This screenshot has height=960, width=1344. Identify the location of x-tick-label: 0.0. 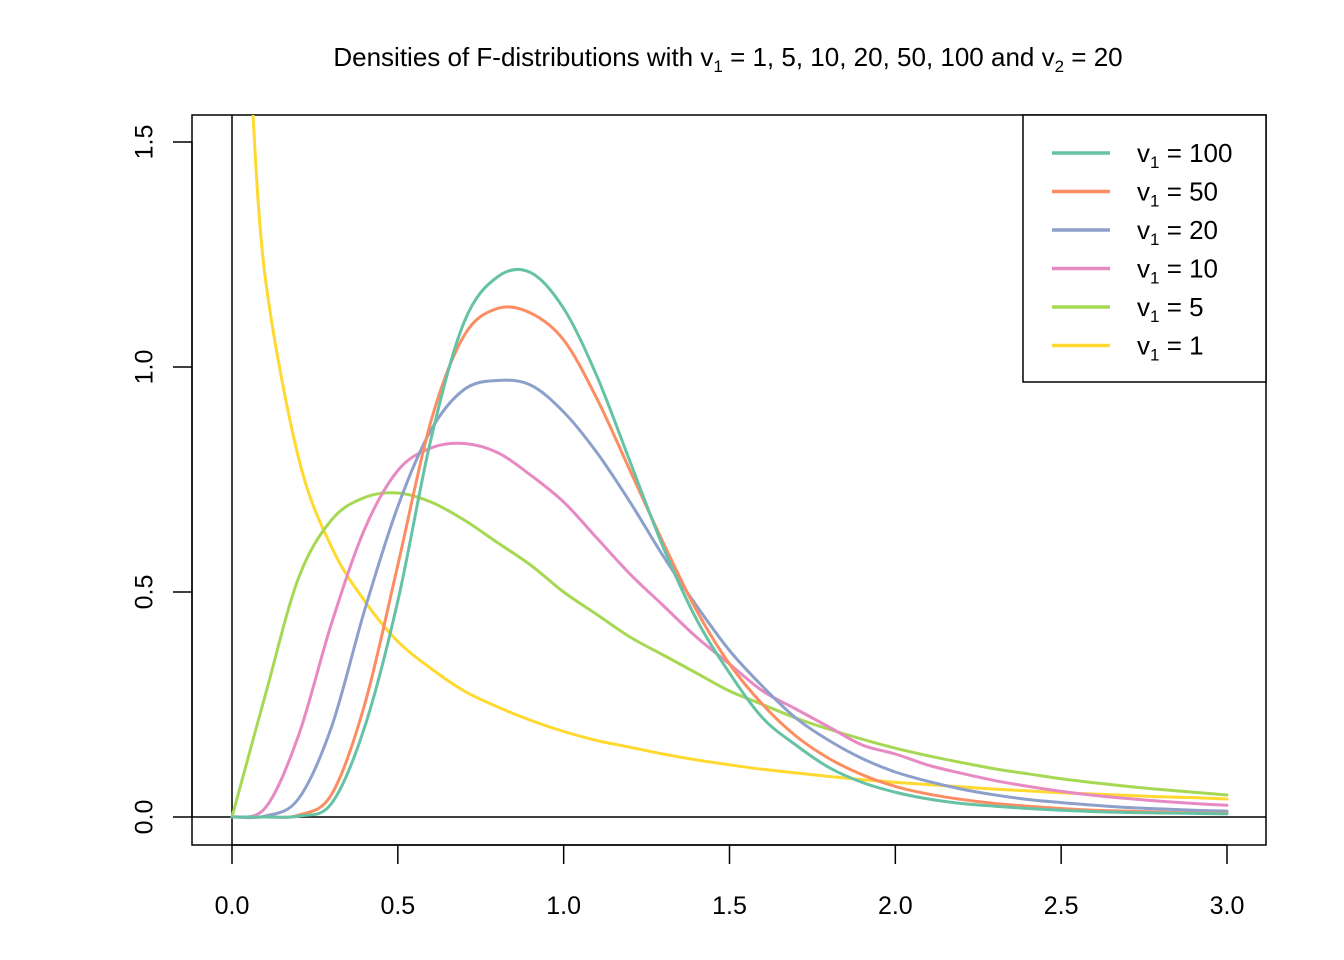
(232, 906).